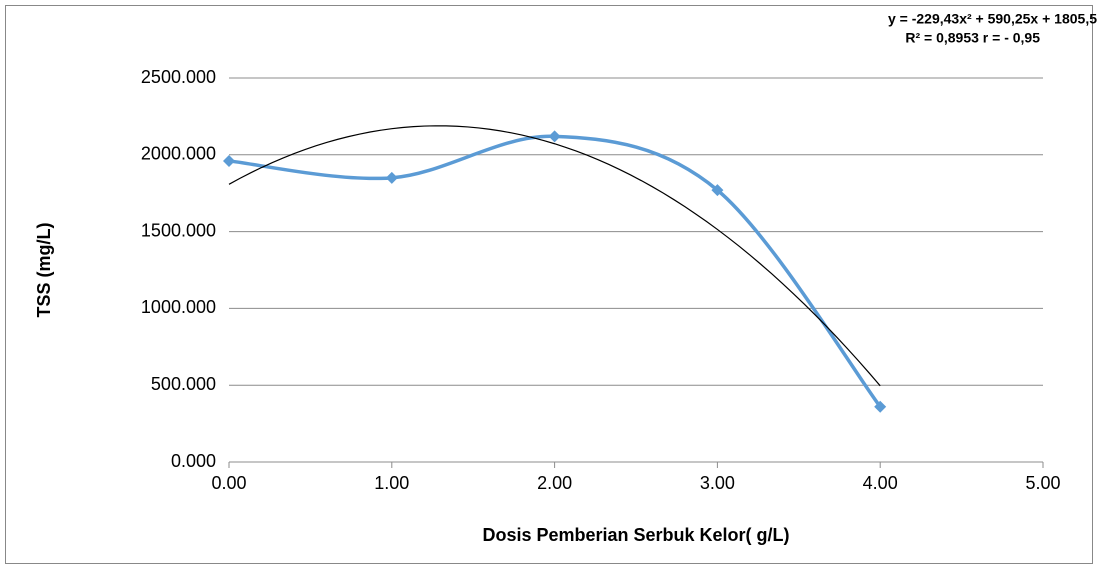 The height and width of the screenshot is (569, 1098). What do you see at coordinates (178, 307) in the screenshot?
I see `y-tick-label: 1000.000` at bounding box center [178, 307].